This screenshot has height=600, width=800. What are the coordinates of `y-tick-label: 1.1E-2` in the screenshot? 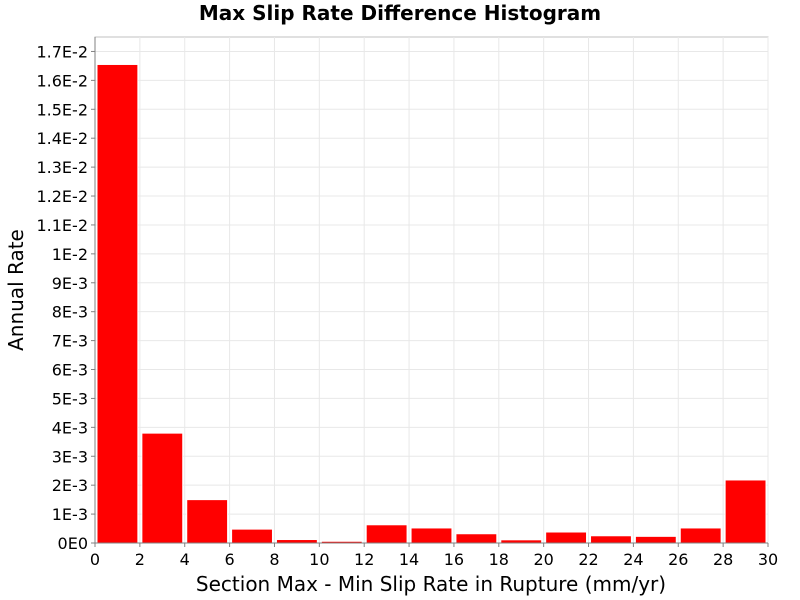 It's located at (62, 225).